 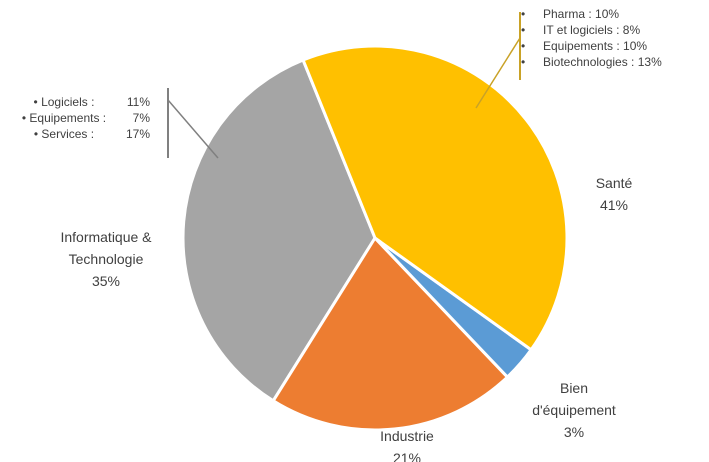 I want to click on annotation-item: • Services :17%, so click(x=91, y=134).